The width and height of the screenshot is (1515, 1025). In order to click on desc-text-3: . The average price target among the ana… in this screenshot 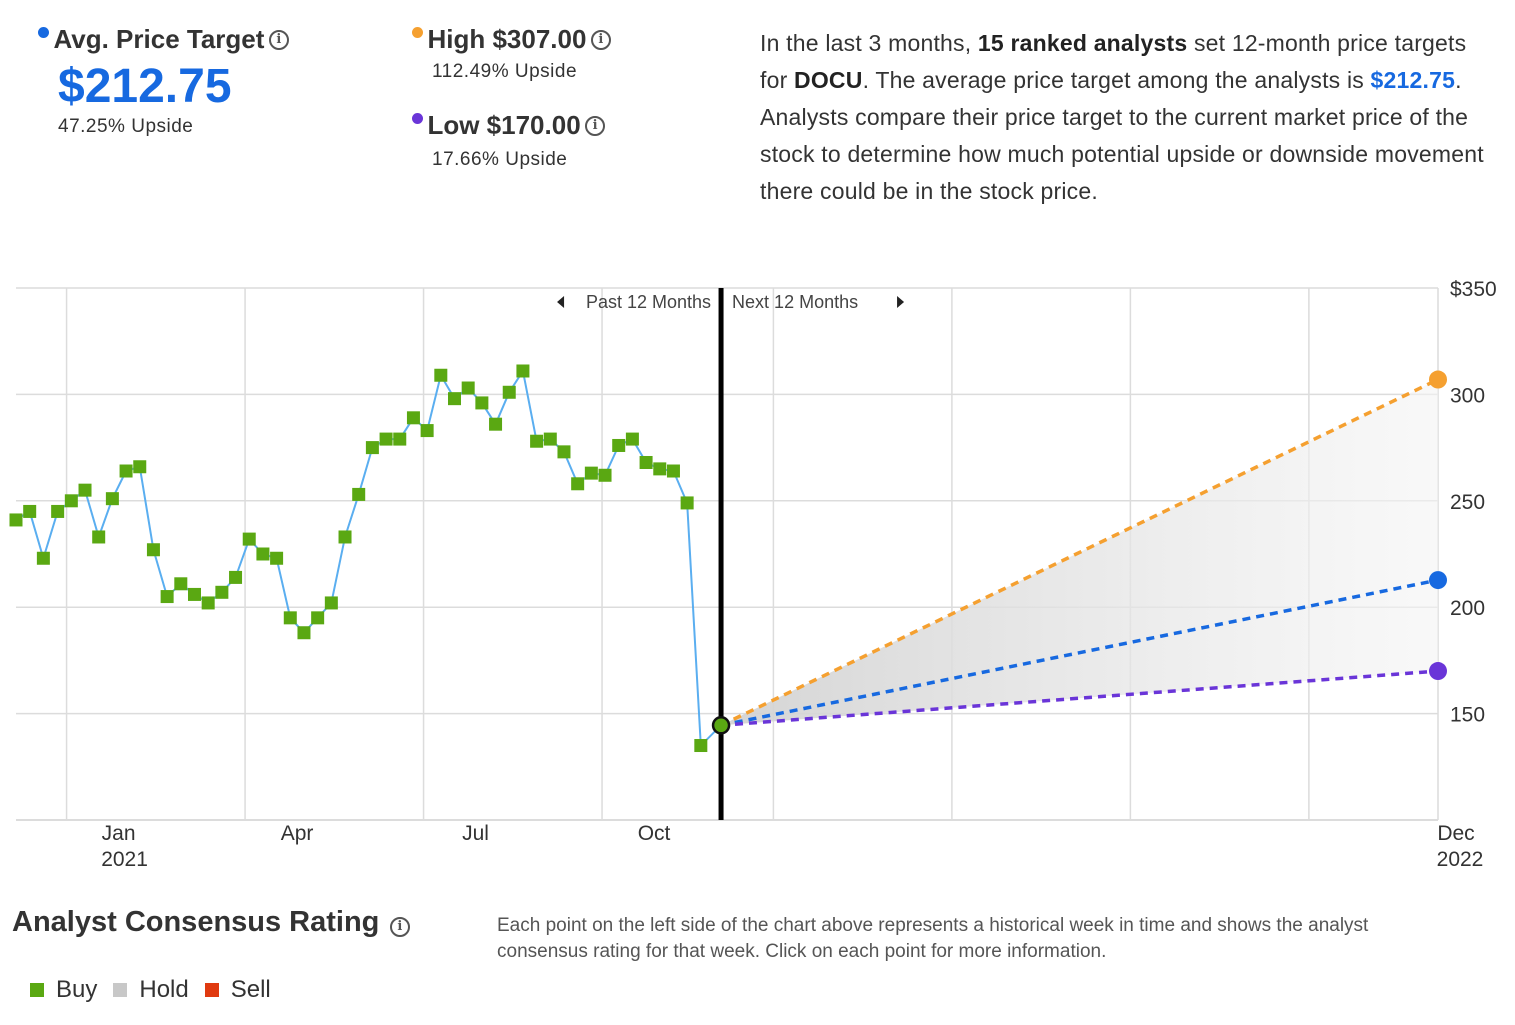, I will do `click(1116, 80)`.